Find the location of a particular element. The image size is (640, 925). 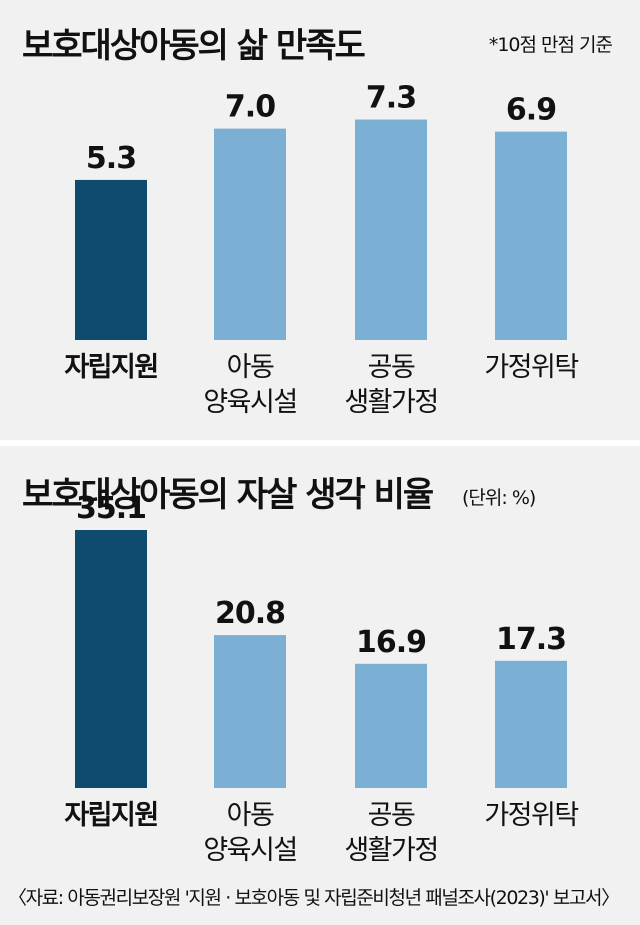

section-divider is located at coordinates (320, 443).